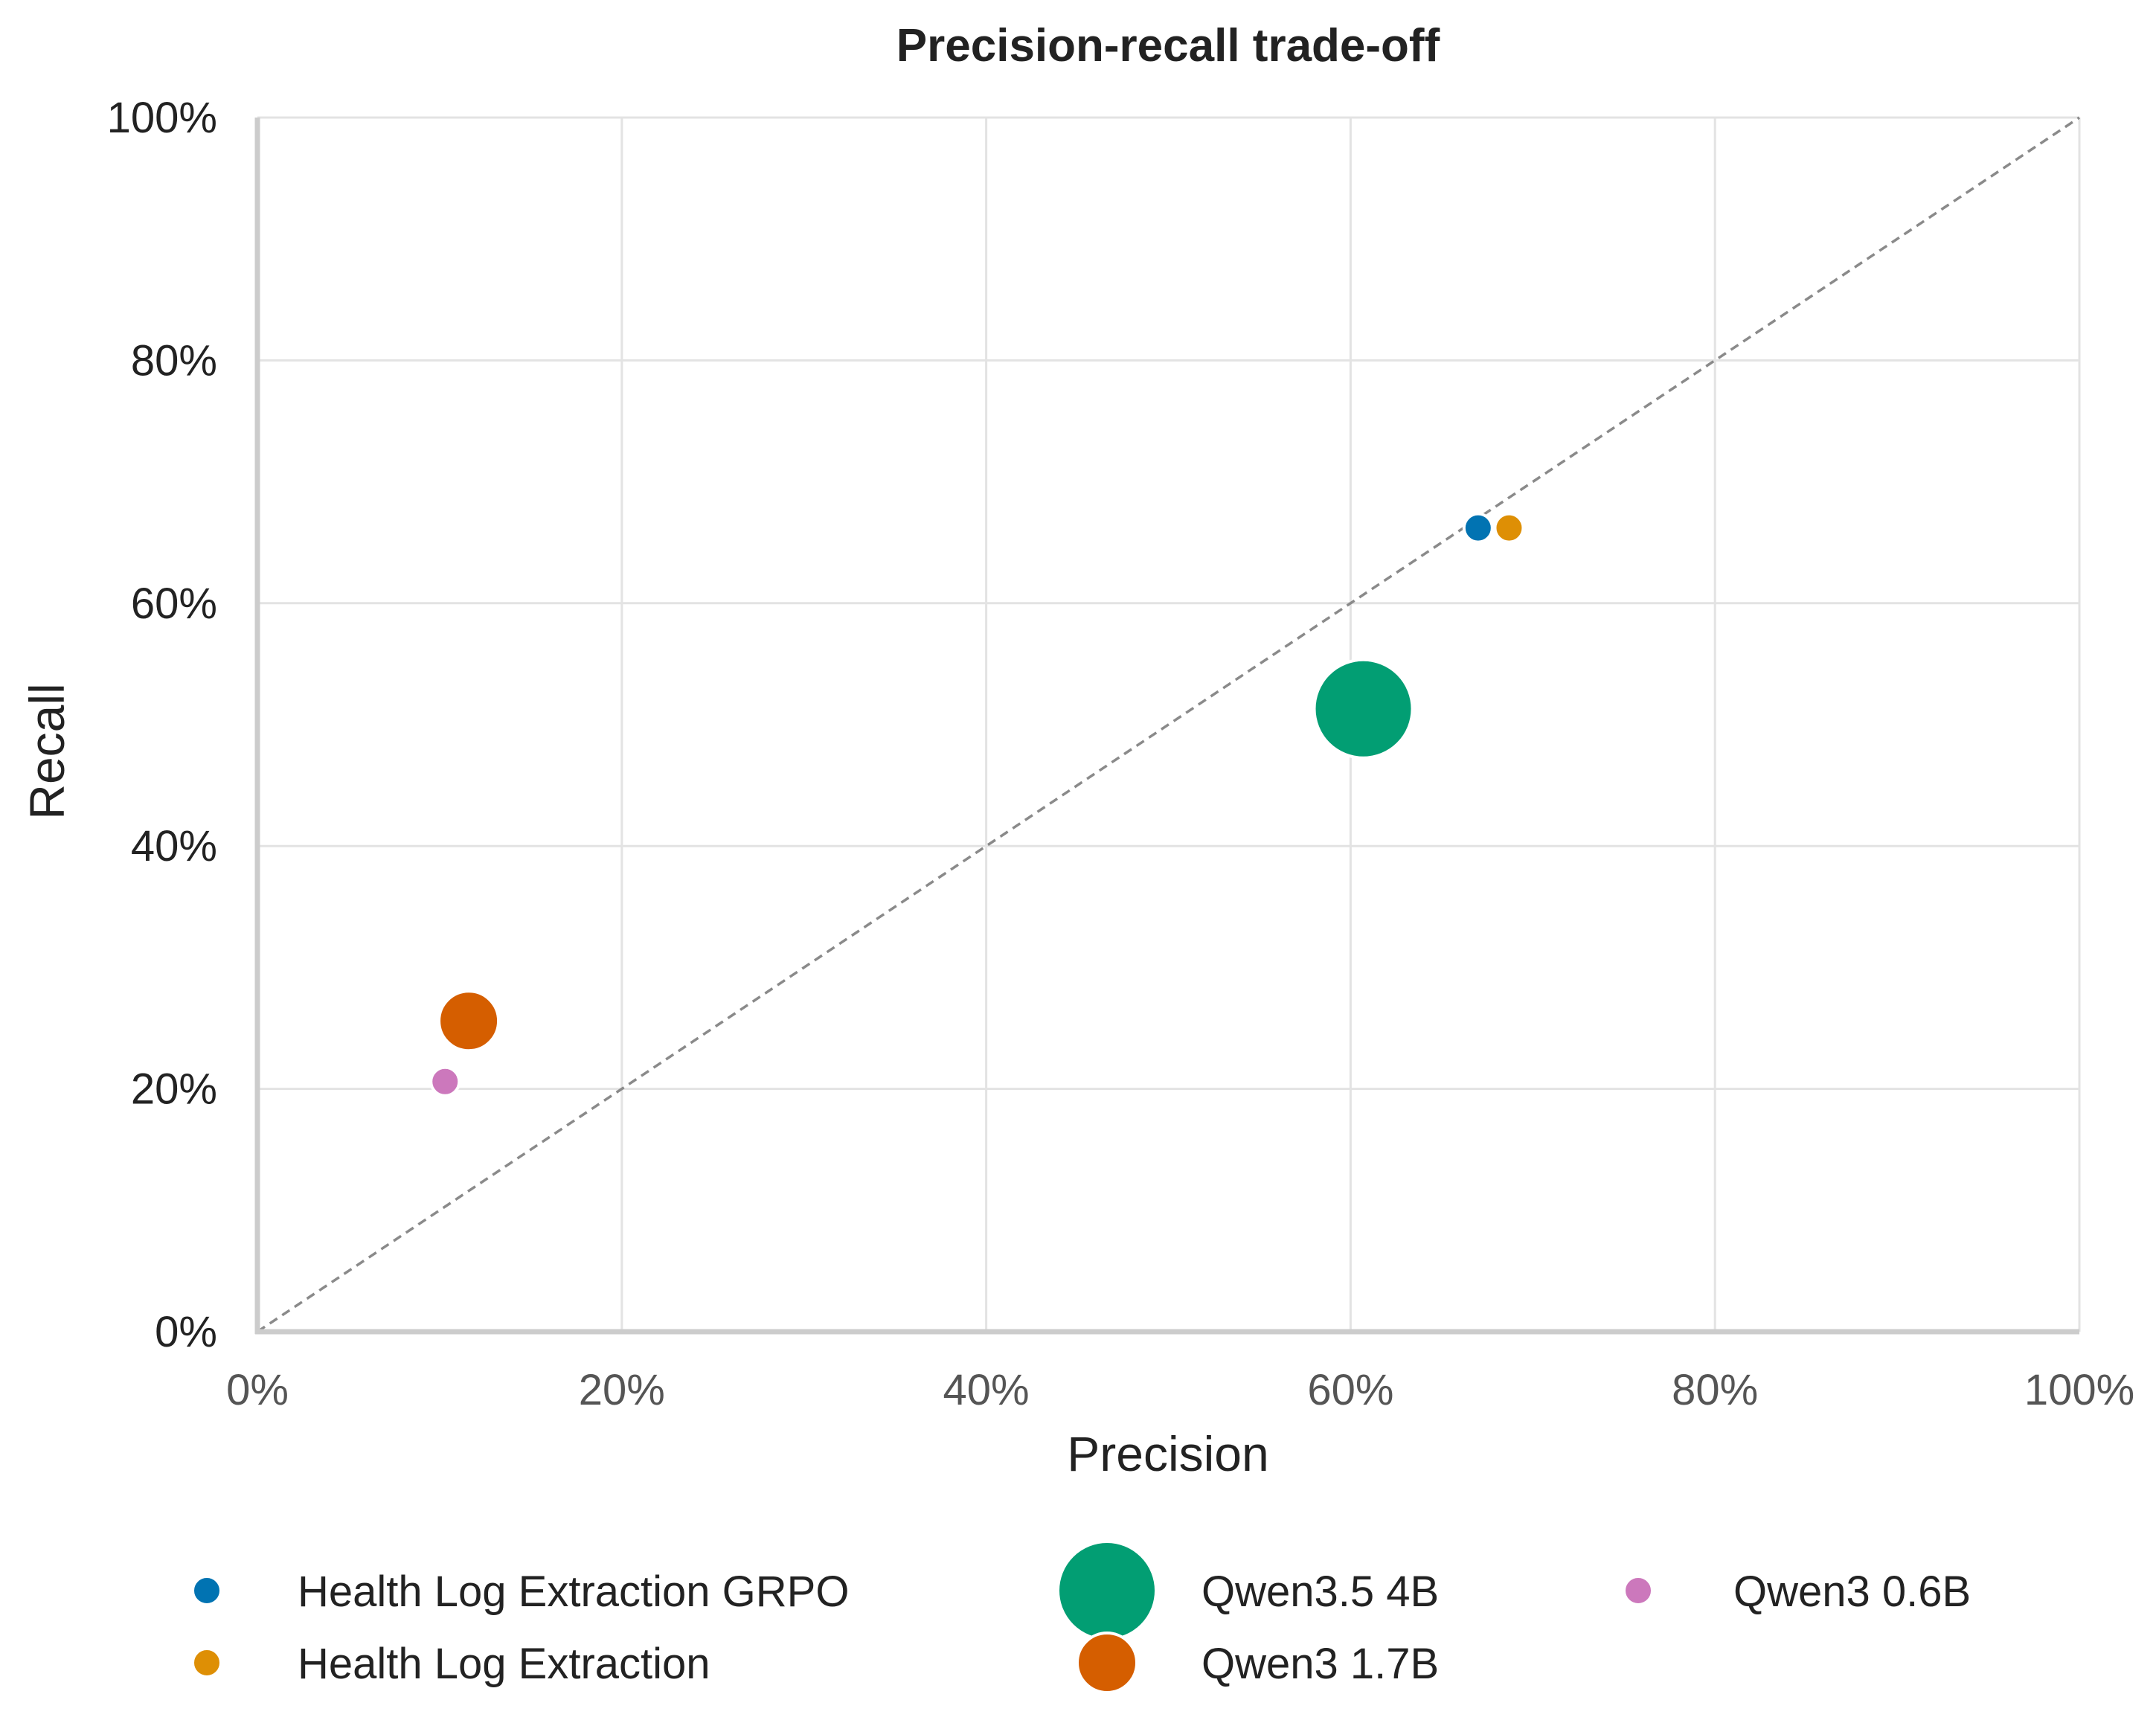 The width and height of the screenshot is (2156, 1726). I want to click on y-tick-label: 20%, so click(174, 1089).